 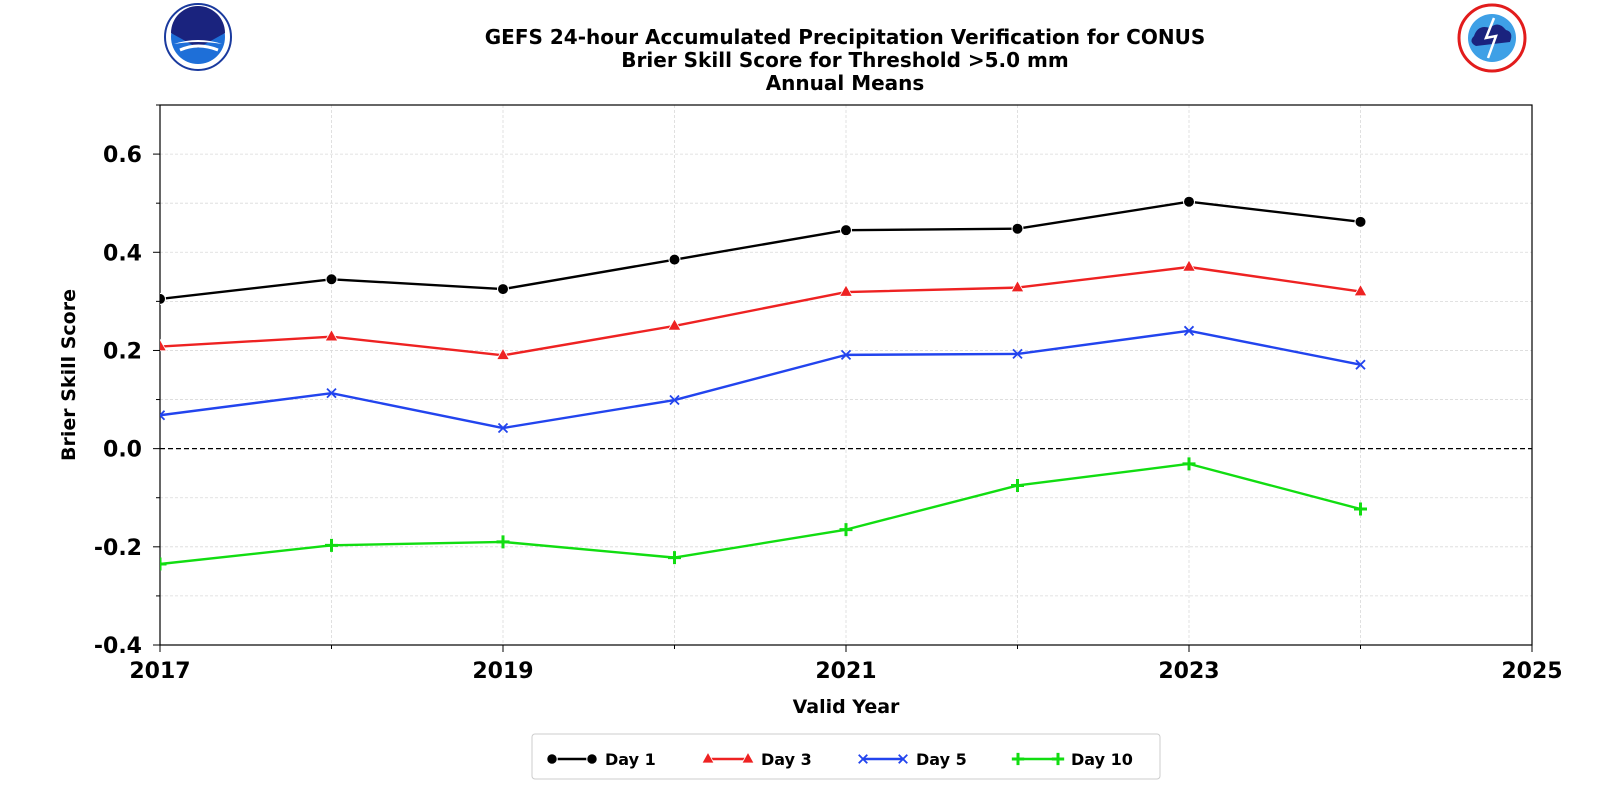 What do you see at coordinates (1102, 759) in the screenshot?
I see `legend-label-day-10: Day 10` at bounding box center [1102, 759].